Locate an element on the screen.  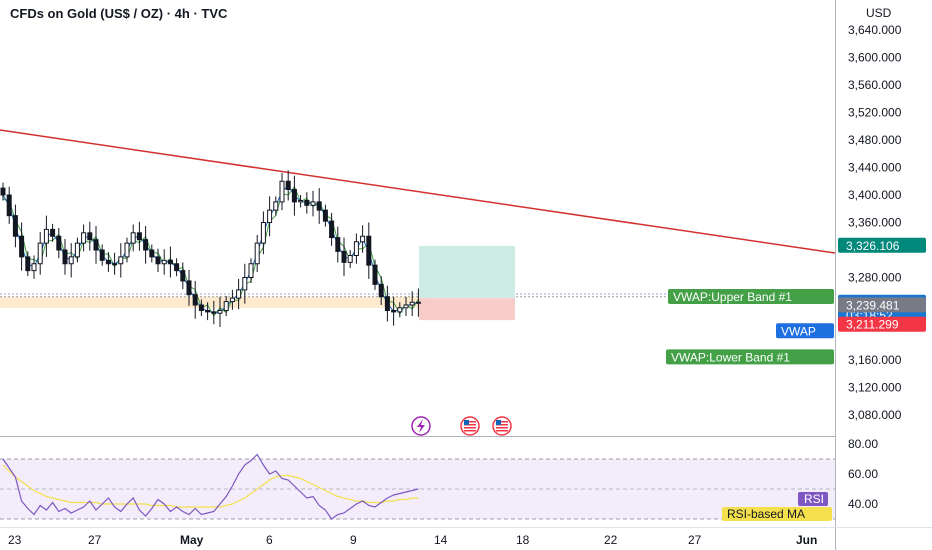
price-tick-label: 3,520.000 is located at coordinates (875, 113).